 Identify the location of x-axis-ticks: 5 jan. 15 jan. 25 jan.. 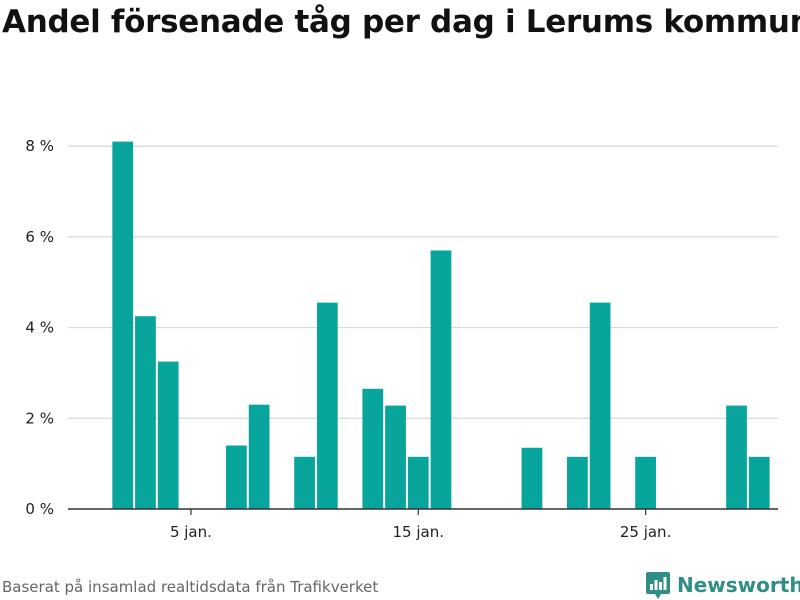
(420, 525).